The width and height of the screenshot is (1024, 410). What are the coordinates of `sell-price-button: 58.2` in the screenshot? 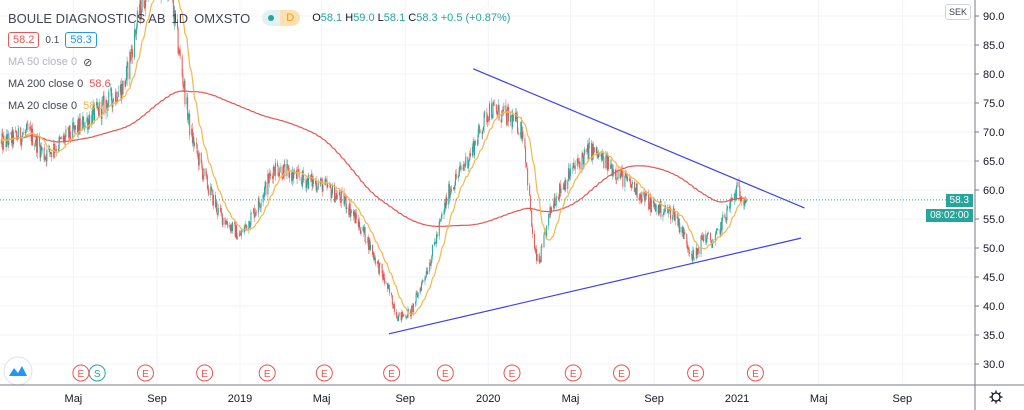 It's located at (24, 40).